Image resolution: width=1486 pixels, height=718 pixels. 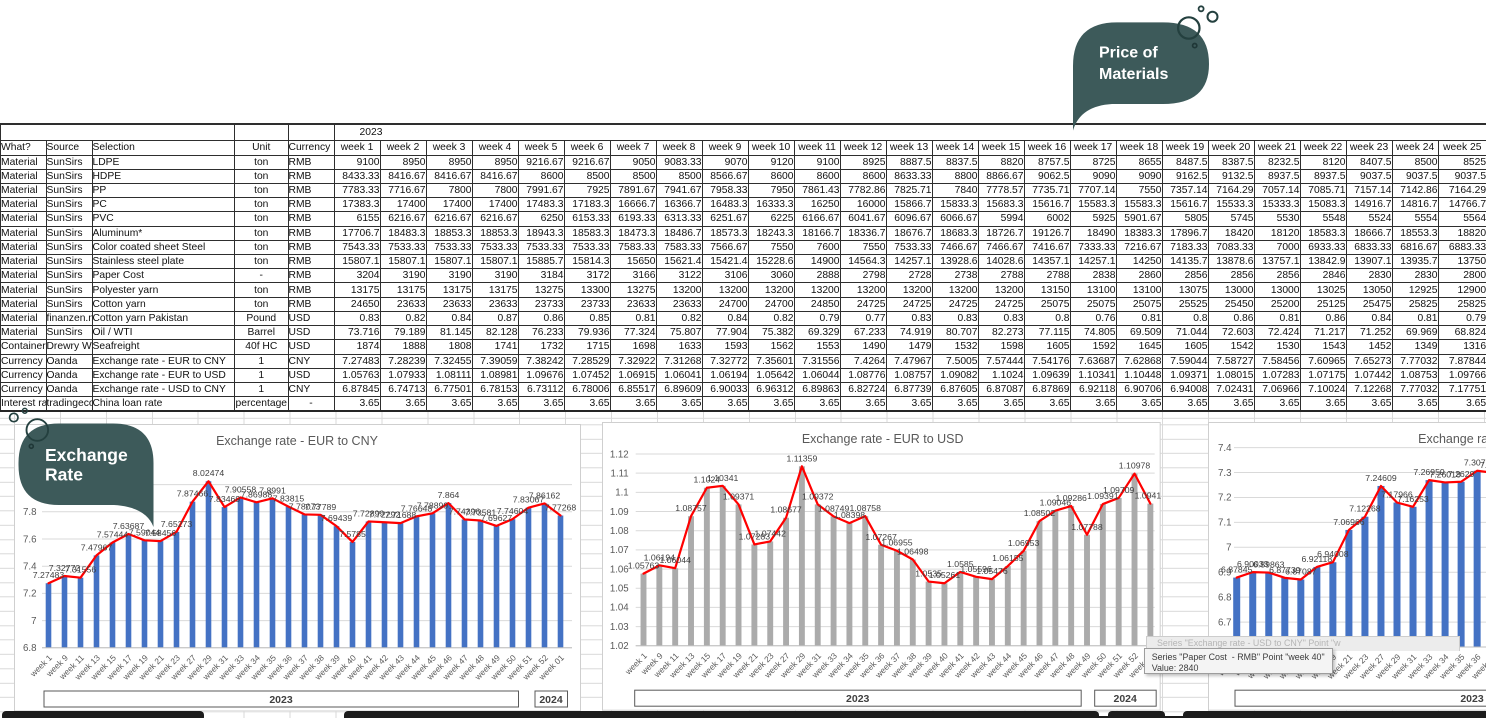 I want to click on svg-text: 7.32772, so click(x=65, y=568).